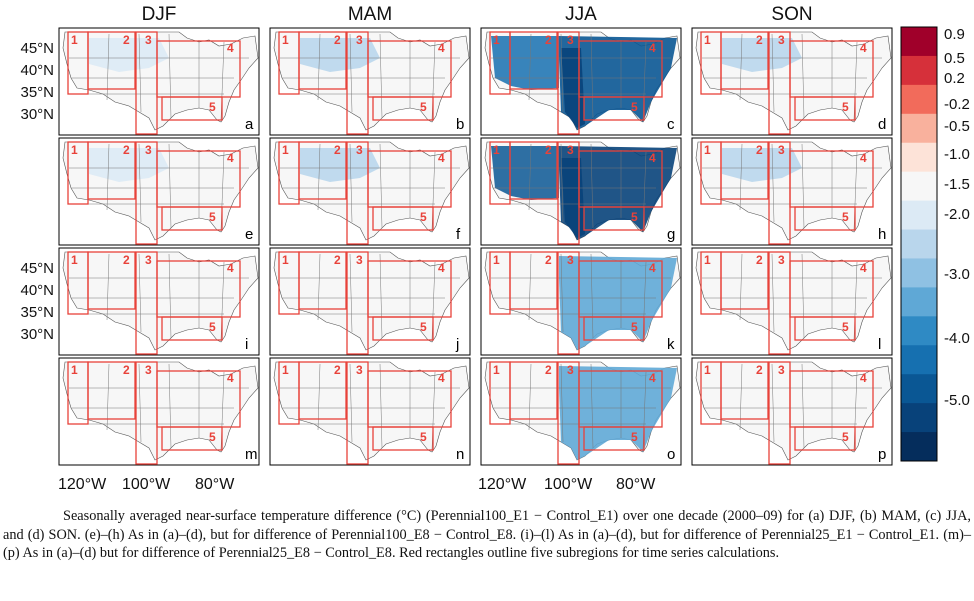 This screenshot has height=601, width=974. I want to click on panel-letter: j, so click(457, 344).